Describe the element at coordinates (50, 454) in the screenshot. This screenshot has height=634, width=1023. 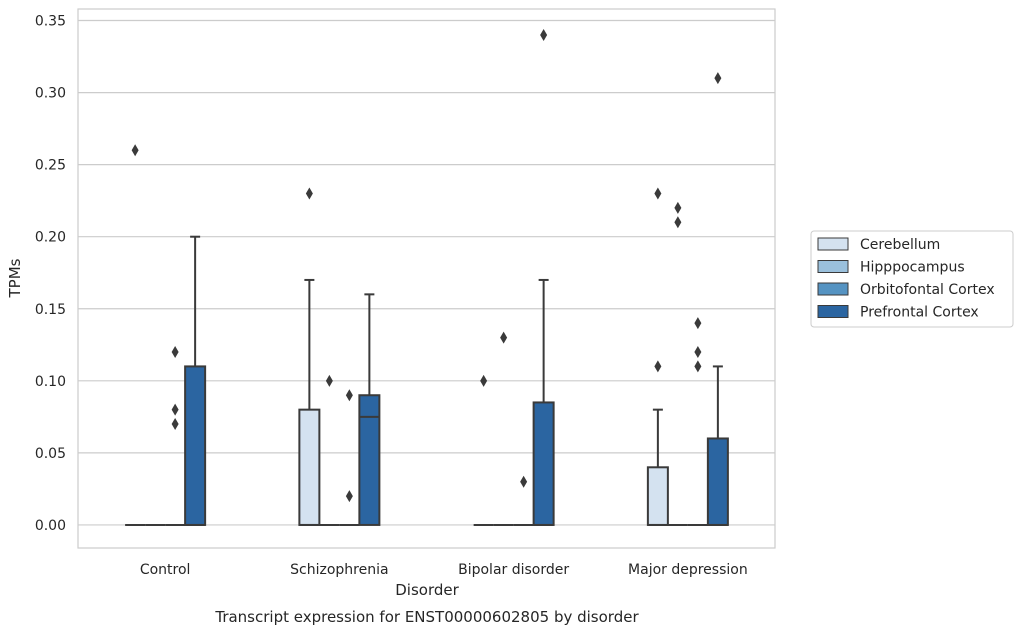
I see `y-tick-label: 0.05` at that location.